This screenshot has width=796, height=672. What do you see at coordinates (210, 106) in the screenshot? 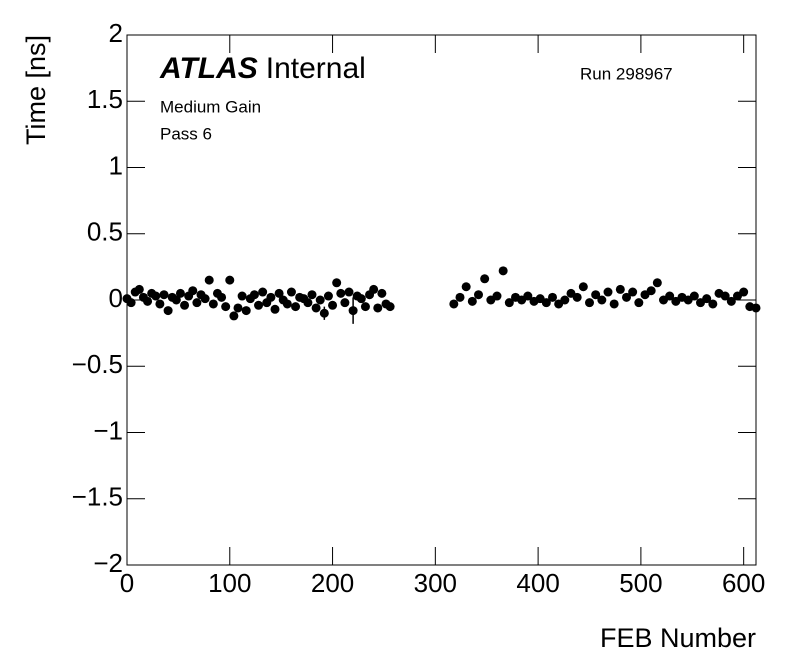
I see `gain-label: Medium Gain` at bounding box center [210, 106].